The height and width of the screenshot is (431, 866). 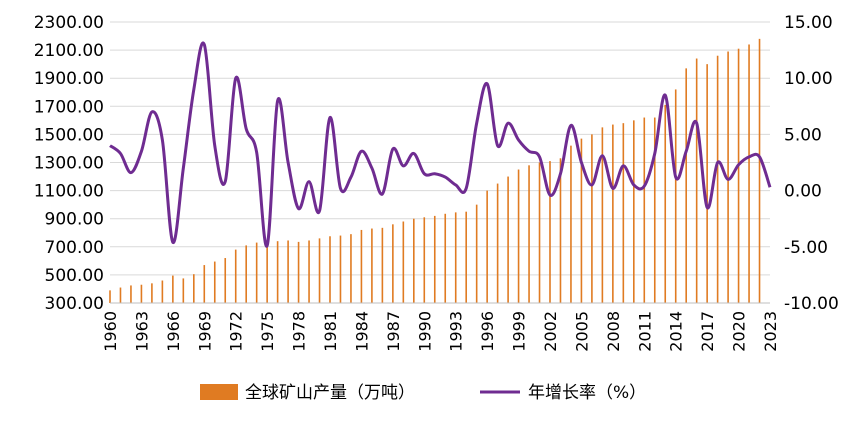 What do you see at coordinates (644, 331) in the screenshot?
I see `x-tick-label: 2011` at bounding box center [644, 331].